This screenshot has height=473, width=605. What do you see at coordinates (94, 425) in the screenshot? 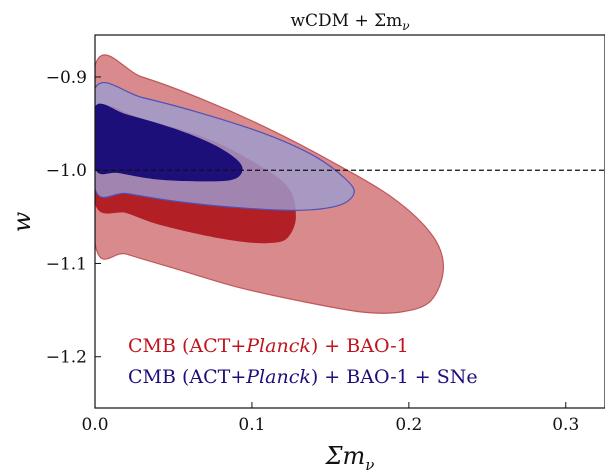
I see `x-tick-label: 0.0` at bounding box center [94, 425].